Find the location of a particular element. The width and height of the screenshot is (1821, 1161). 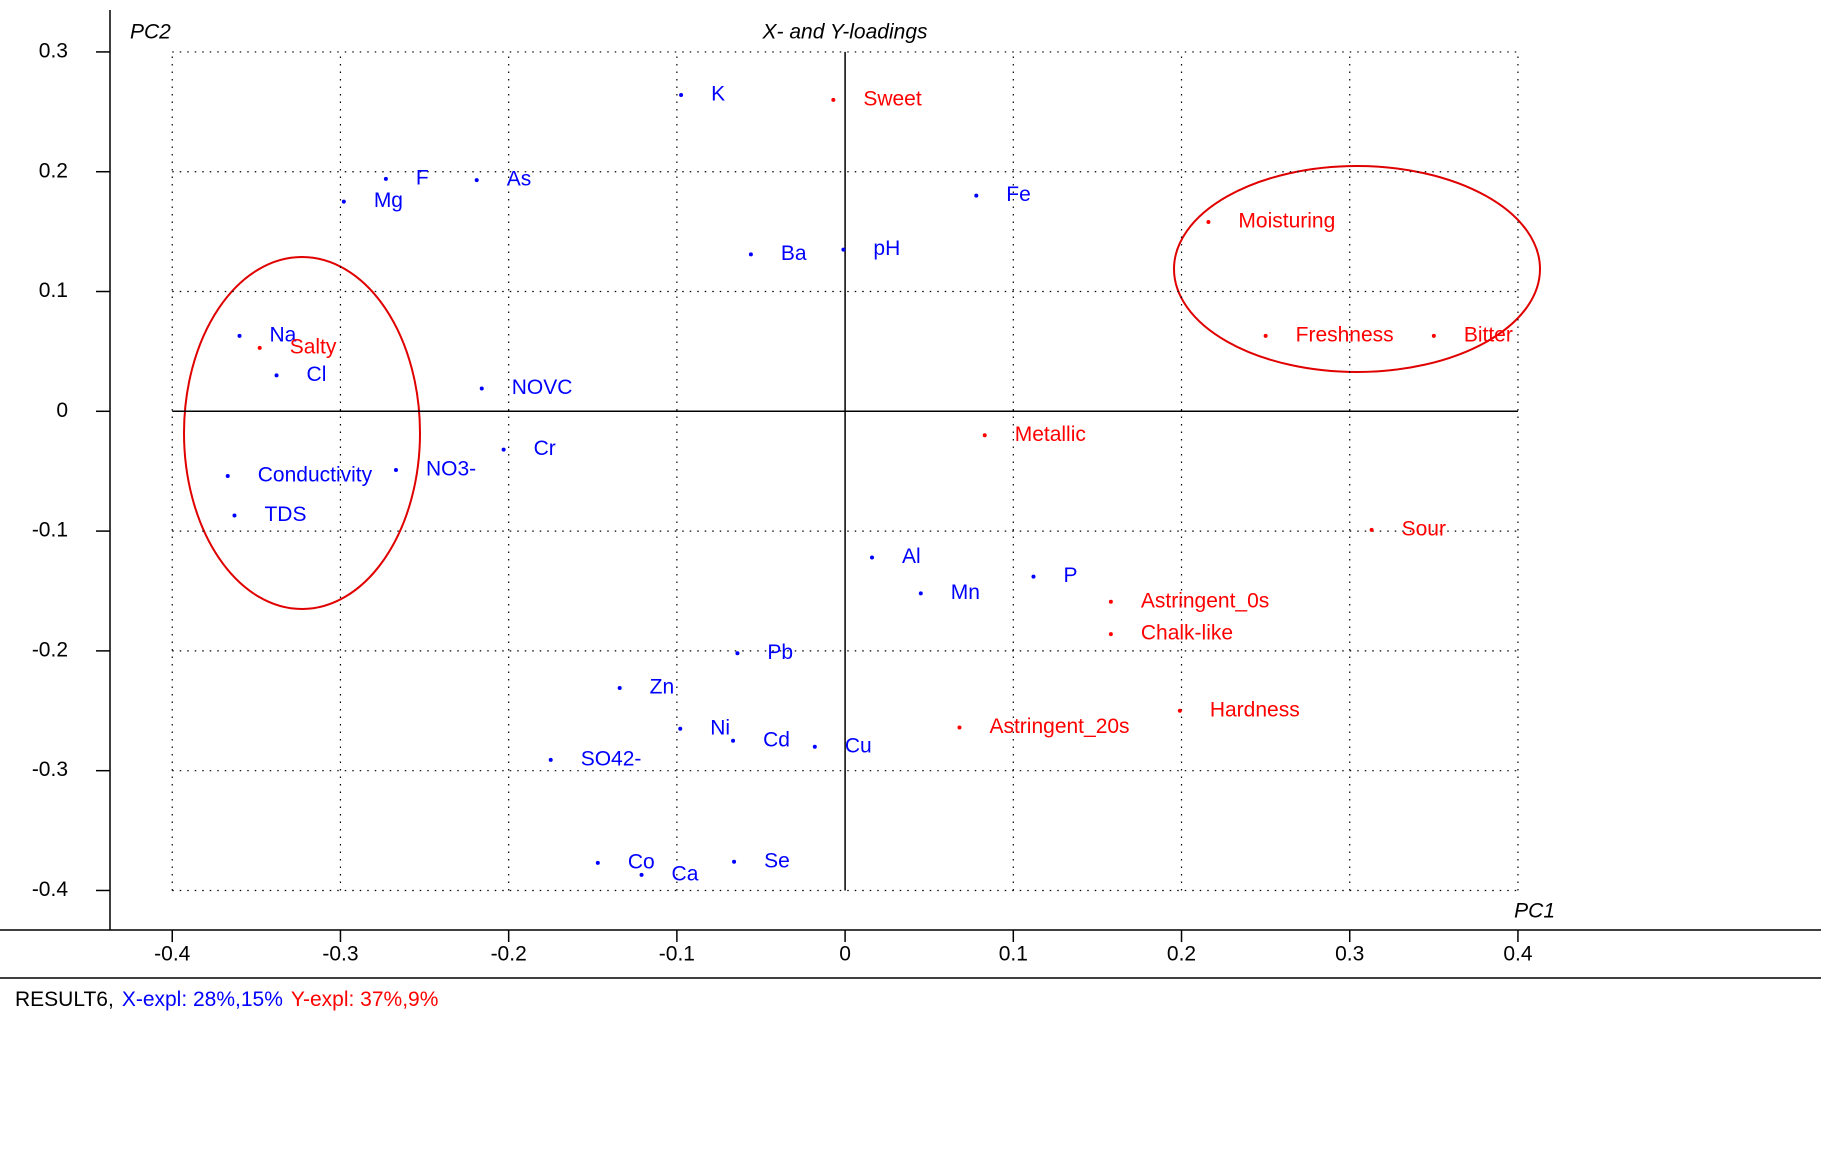

point-label: Mn is located at coordinates (965, 592).